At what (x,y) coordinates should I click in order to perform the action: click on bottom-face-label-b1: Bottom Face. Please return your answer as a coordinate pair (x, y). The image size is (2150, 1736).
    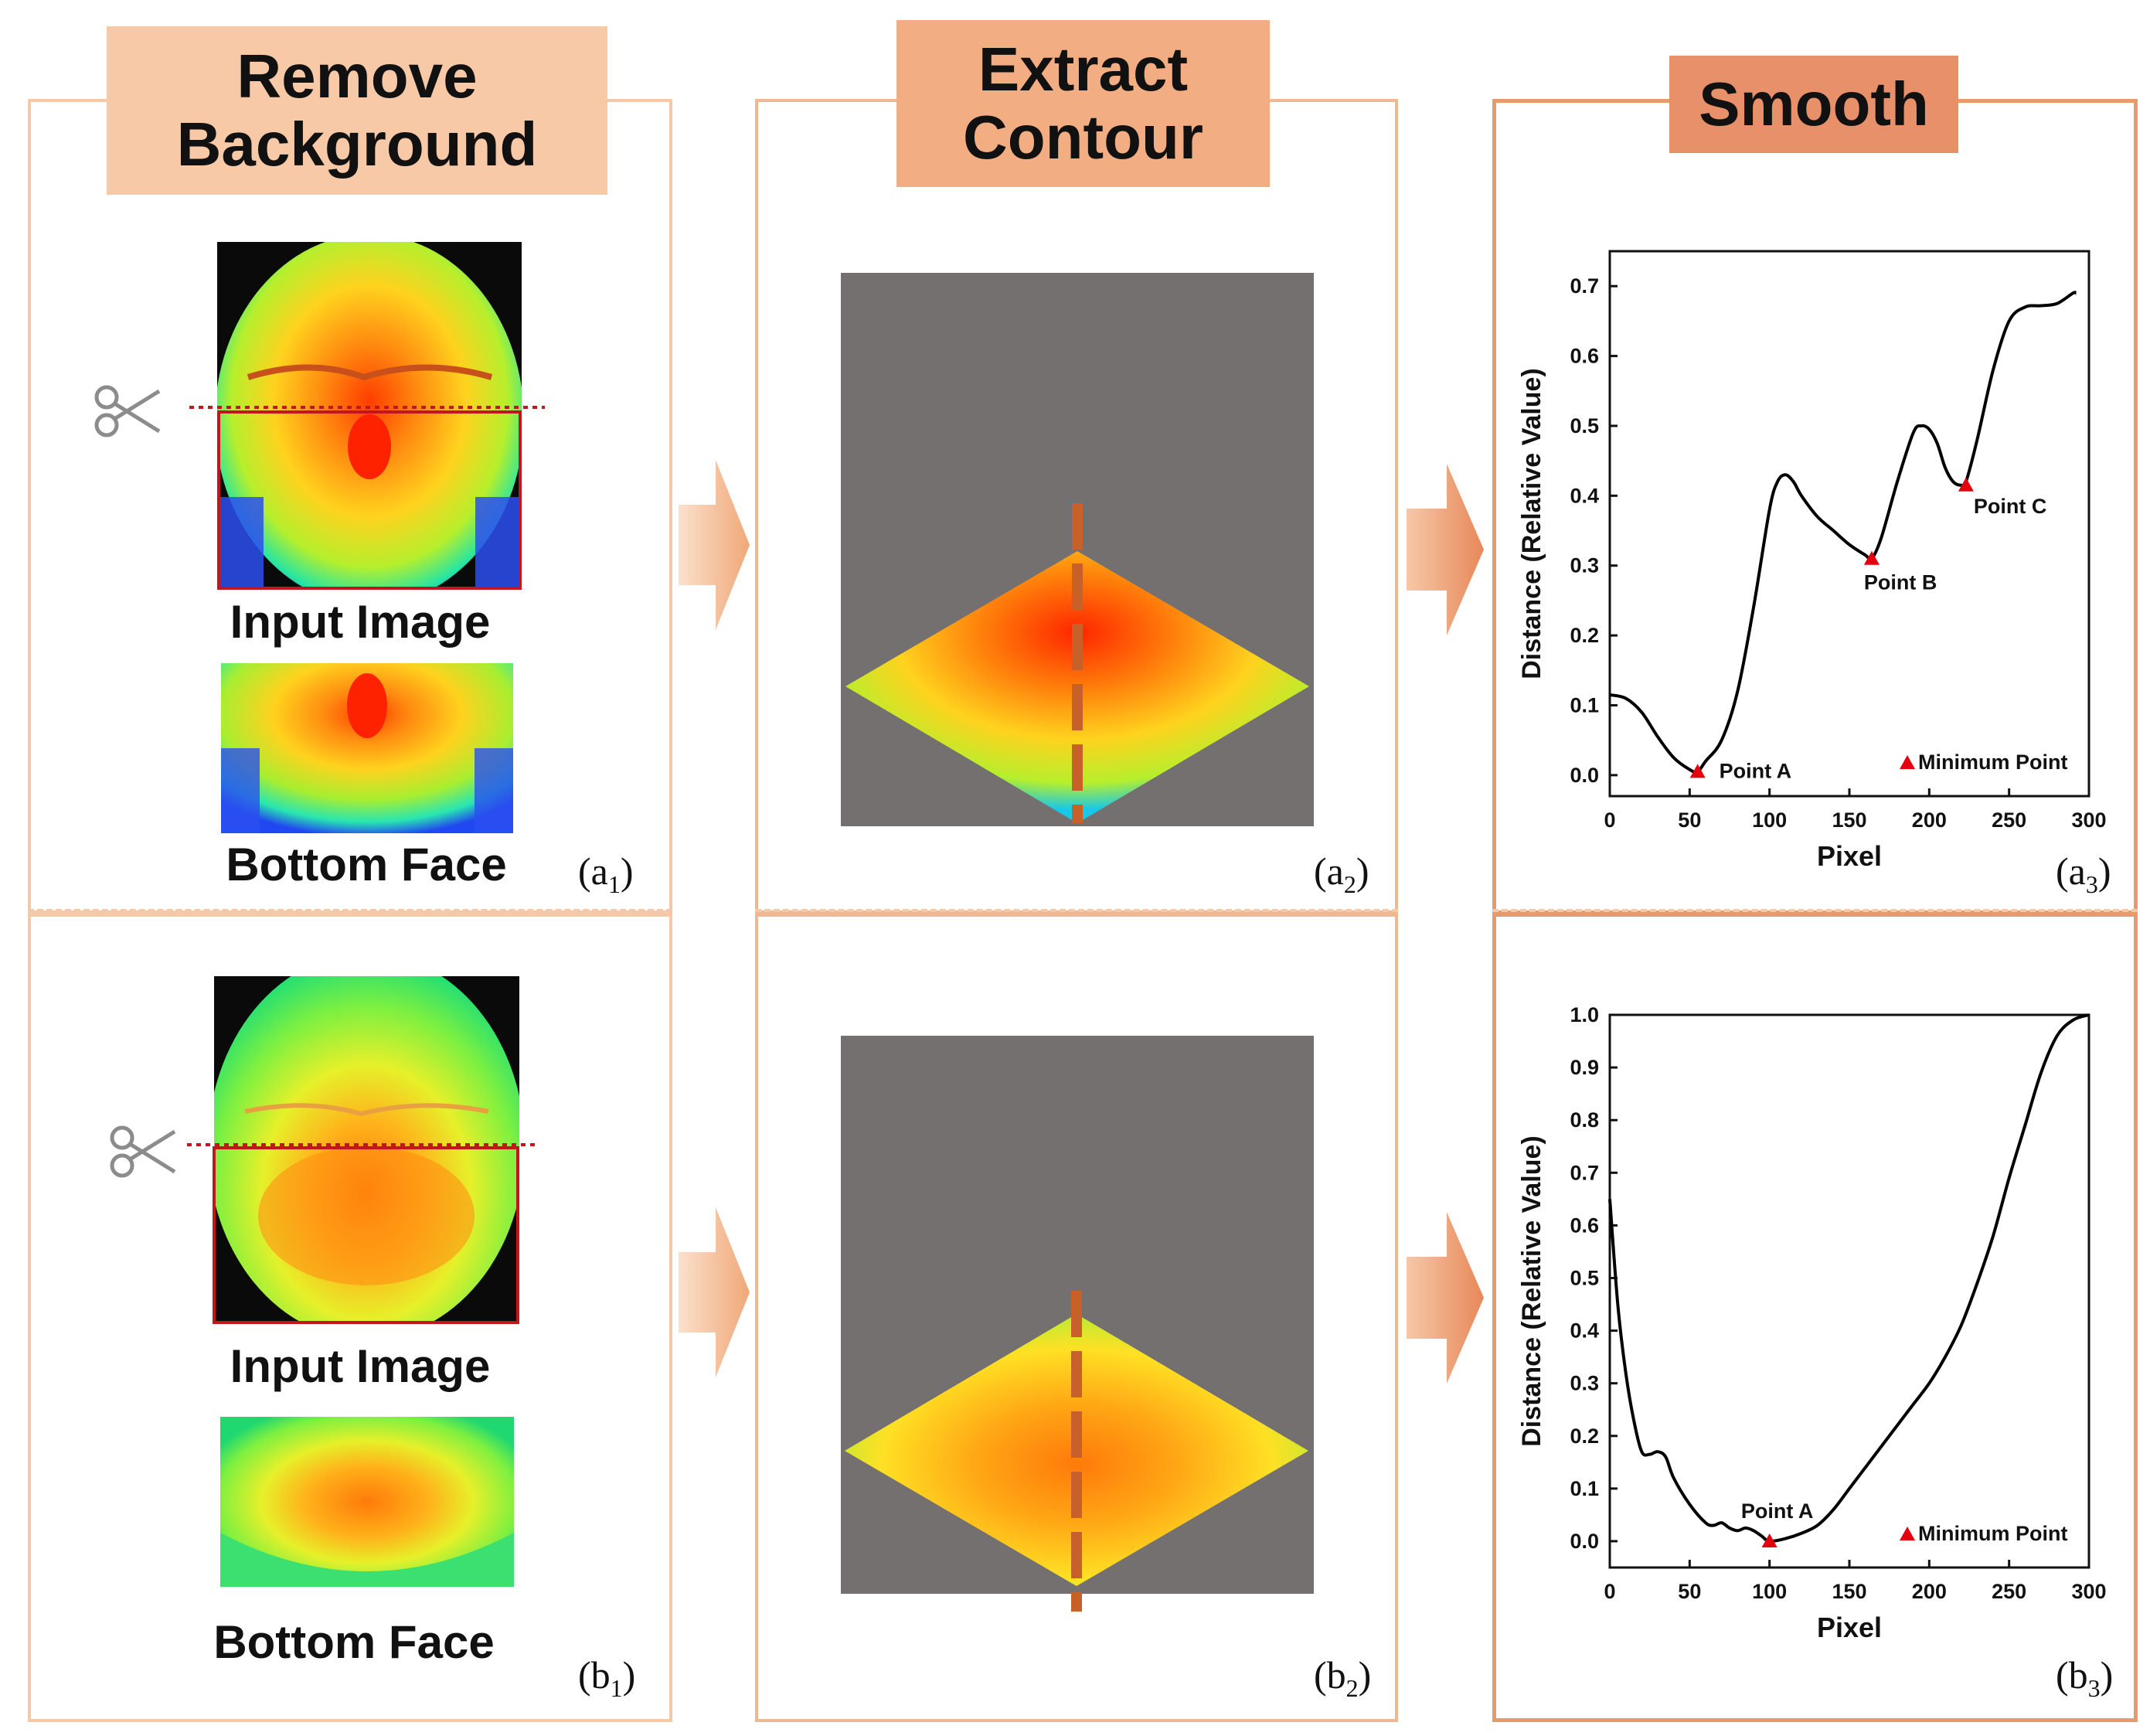
    Looking at the image, I should click on (354, 1642).